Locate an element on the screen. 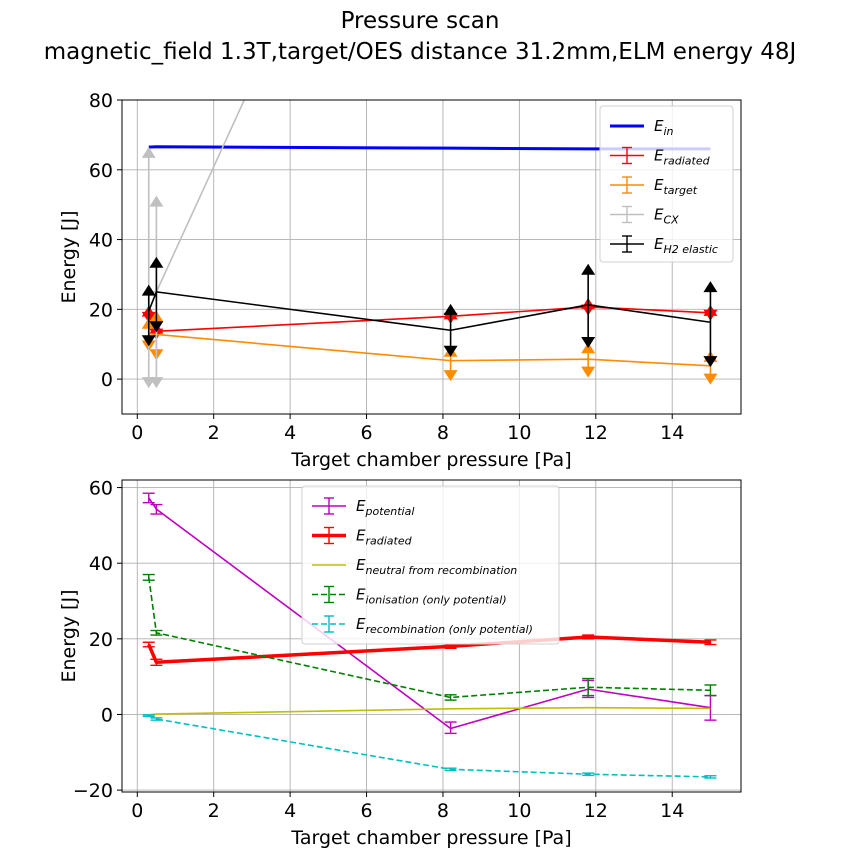 The image size is (841, 858). bottom-series-ionisation-only-potential is located at coordinates (429, 637).